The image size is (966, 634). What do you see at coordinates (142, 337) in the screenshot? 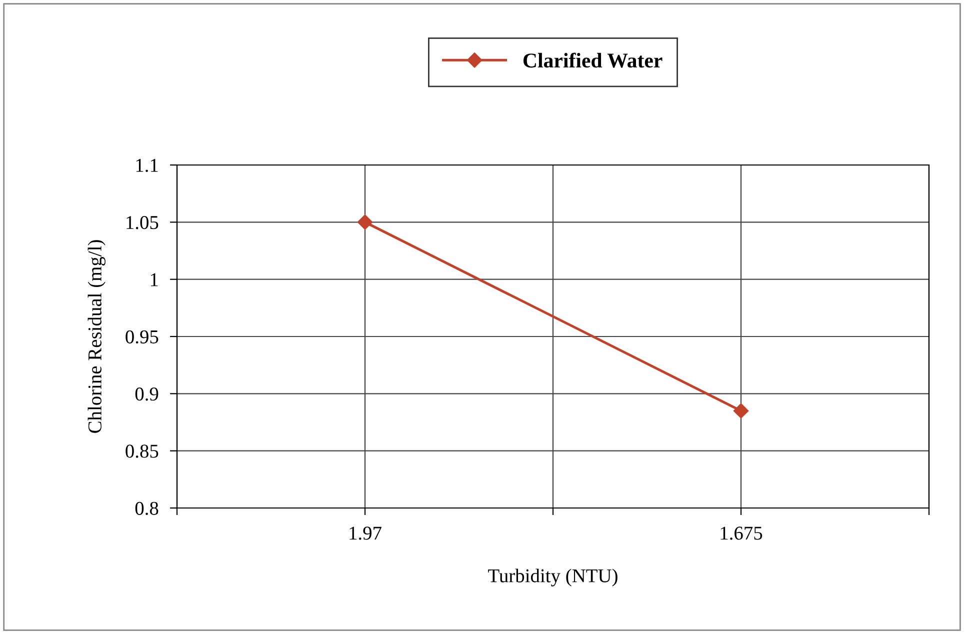
I see `y-tick-label: 0.95` at bounding box center [142, 337].